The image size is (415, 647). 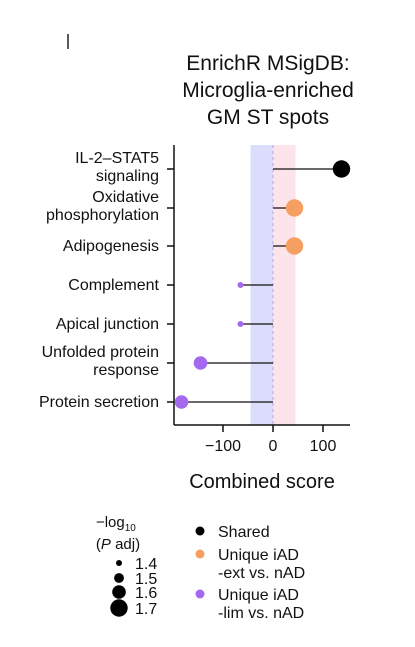 What do you see at coordinates (118, 533) in the screenshot?
I see `size-legend-title: −log10 (P adj)` at bounding box center [118, 533].